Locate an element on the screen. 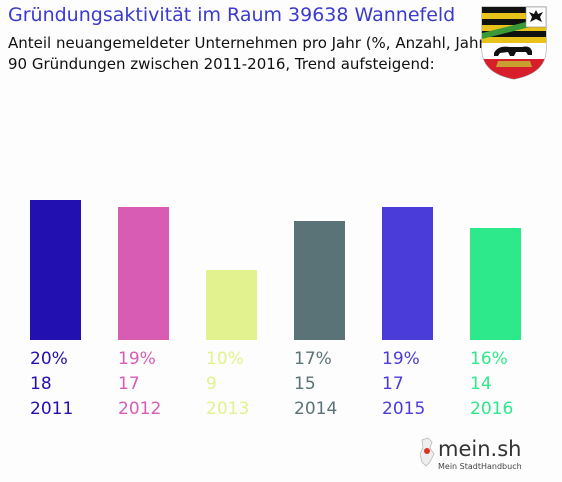  percent-label-2016: 16% is located at coordinates (489, 359).